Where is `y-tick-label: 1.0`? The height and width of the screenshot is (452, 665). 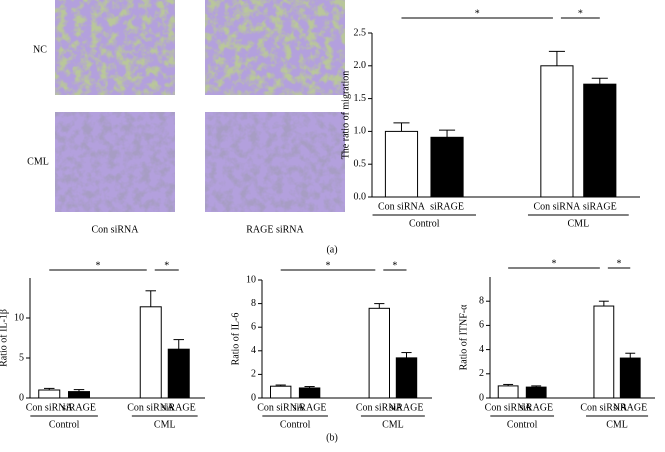
y-tick-label: 1.0 is located at coordinates (360, 131).